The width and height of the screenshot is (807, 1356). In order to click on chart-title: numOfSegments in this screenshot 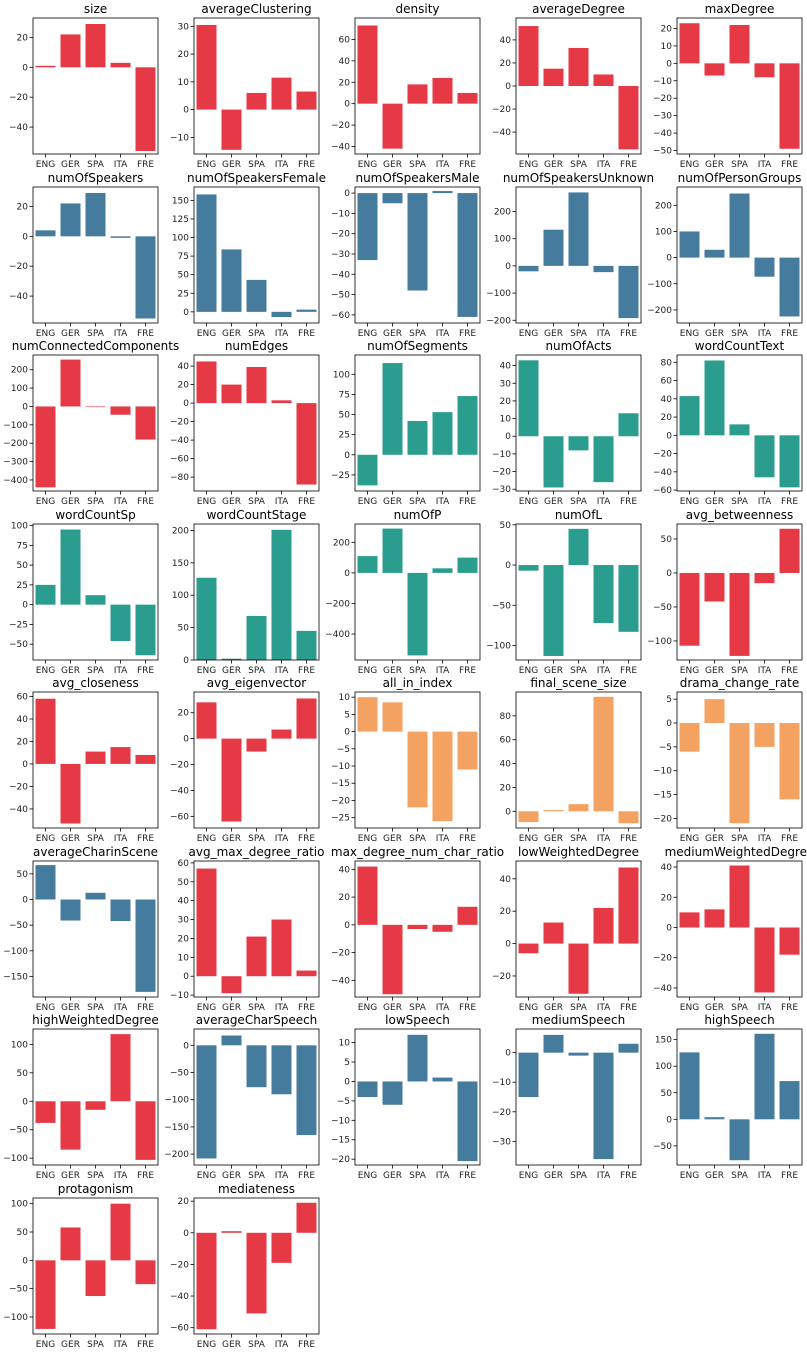, I will do `click(417, 346)`.